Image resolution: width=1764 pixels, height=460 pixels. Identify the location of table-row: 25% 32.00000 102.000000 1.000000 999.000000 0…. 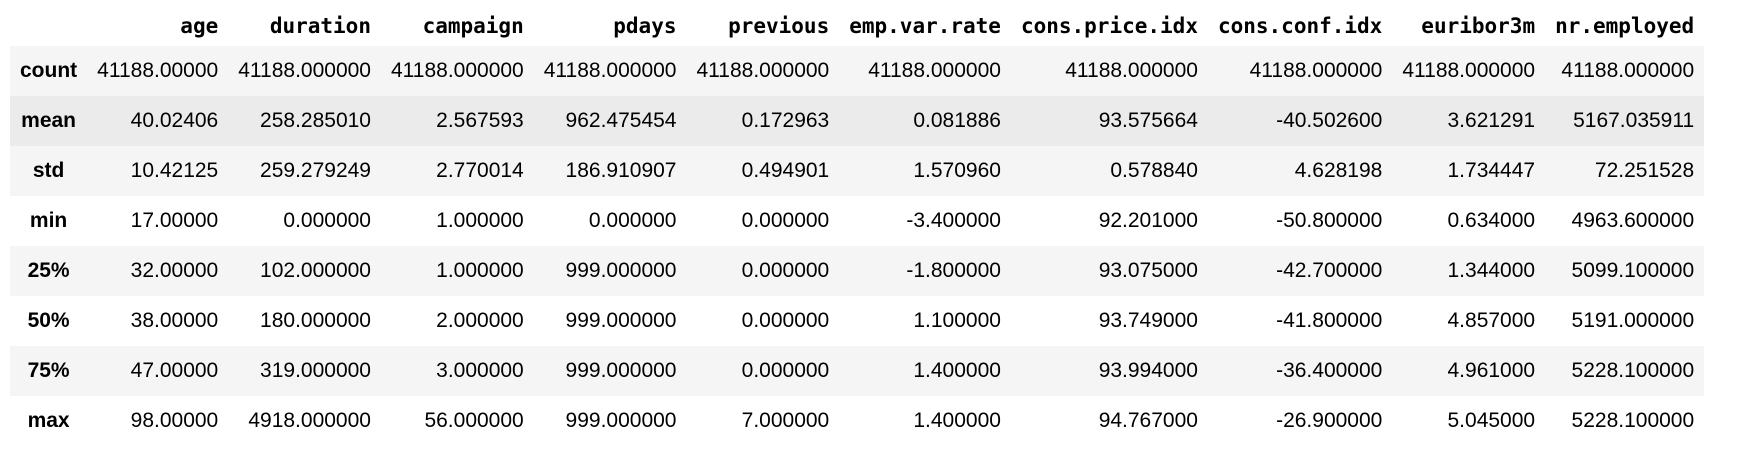
(857, 271).